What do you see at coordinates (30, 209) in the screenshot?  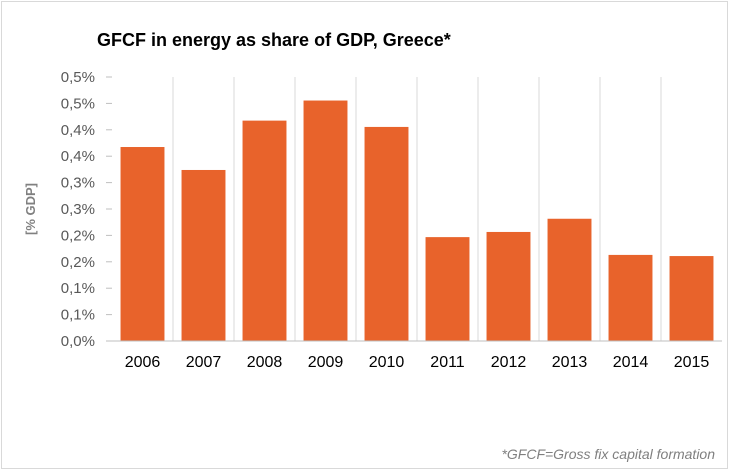 I see `y-axis-label: [% GDP]` at bounding box center [30, 209].